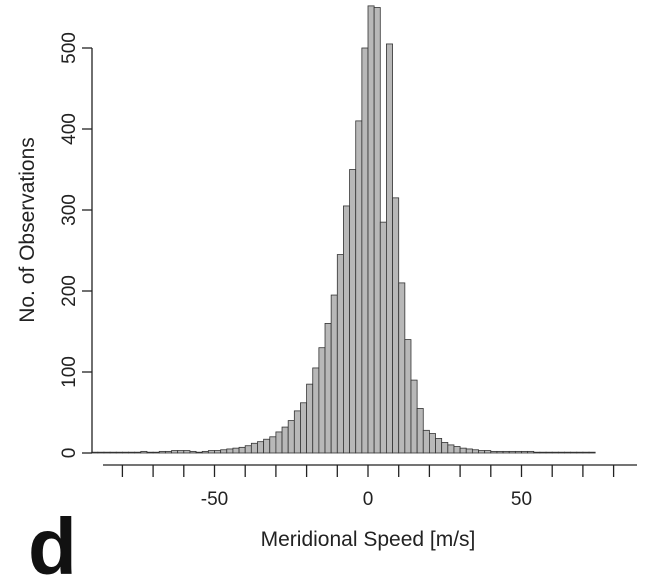 The height and width of the screenshot is (582, 651). What do you see at coordinates (27, 230) in the screenshot?
I see `y-axis-title: No. of Observations` at bounding box center [27, 230].